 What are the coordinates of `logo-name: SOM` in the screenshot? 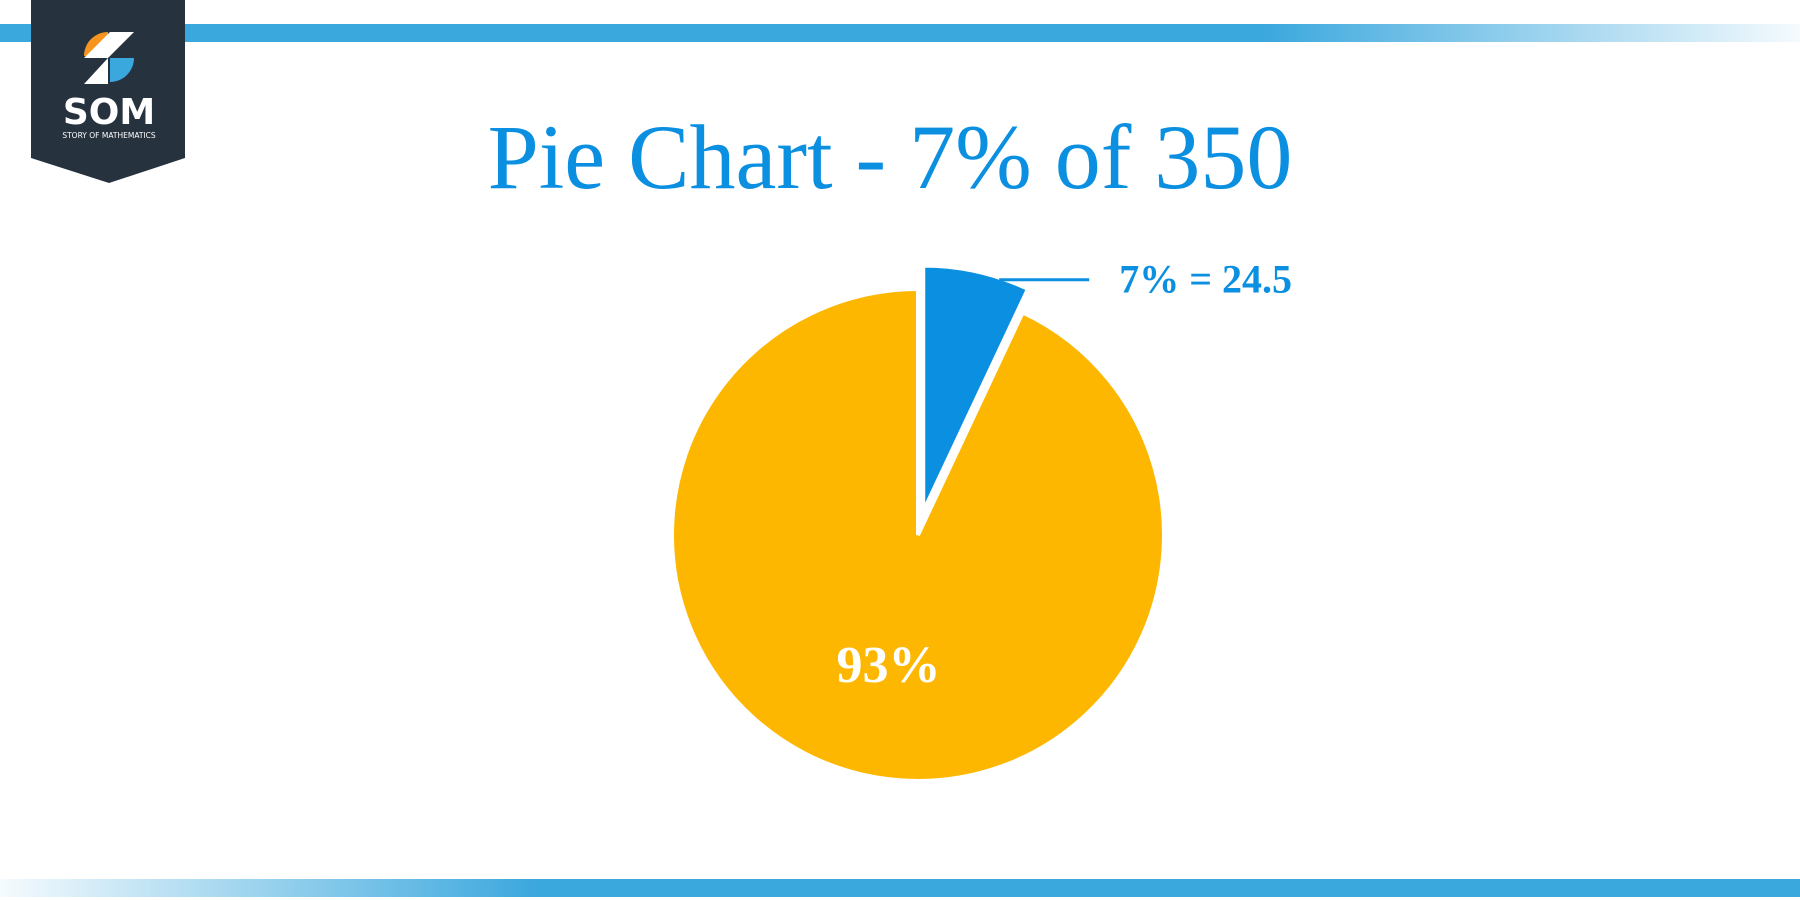 It's located at (109, 112).